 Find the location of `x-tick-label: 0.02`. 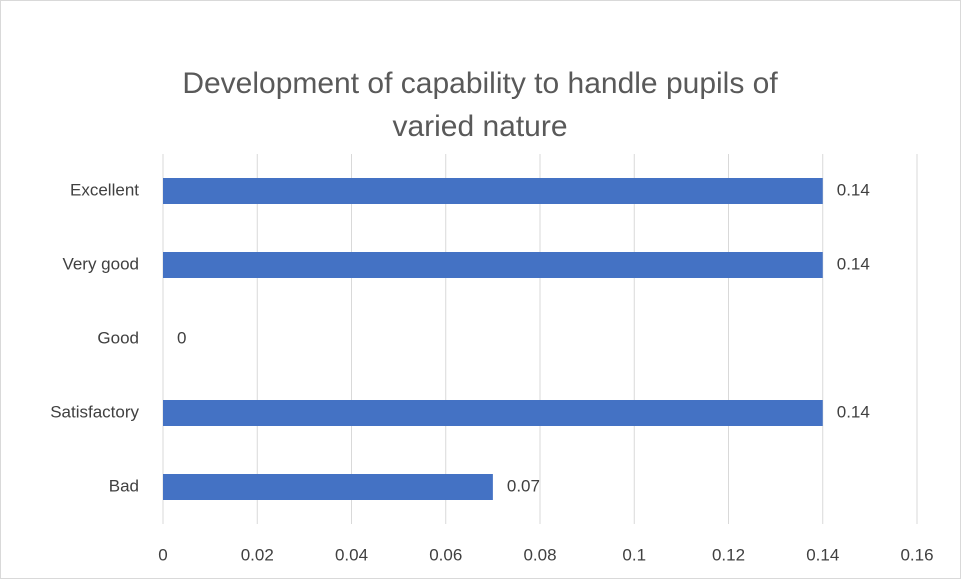

x-tick-label: 0.02 is located at coordinates (257, 554).